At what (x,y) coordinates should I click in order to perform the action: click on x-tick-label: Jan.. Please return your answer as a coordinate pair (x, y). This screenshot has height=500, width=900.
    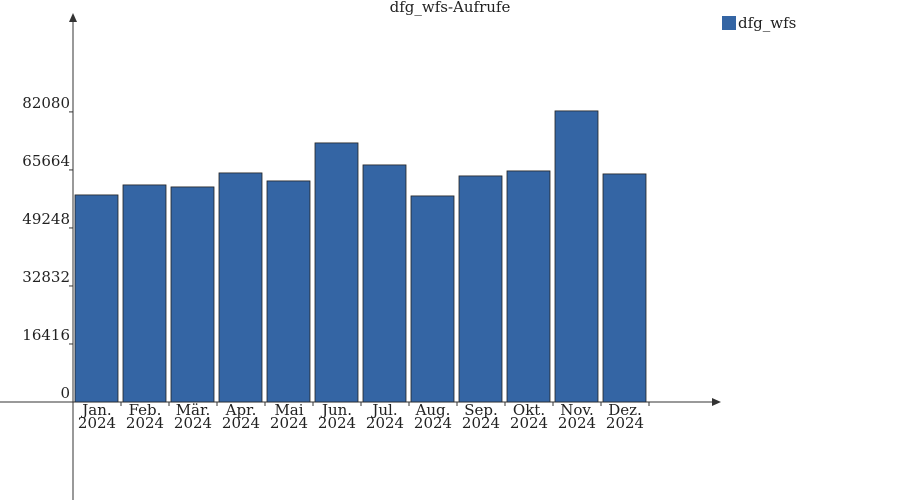
    Looking at the image, I should click on (95, 410).